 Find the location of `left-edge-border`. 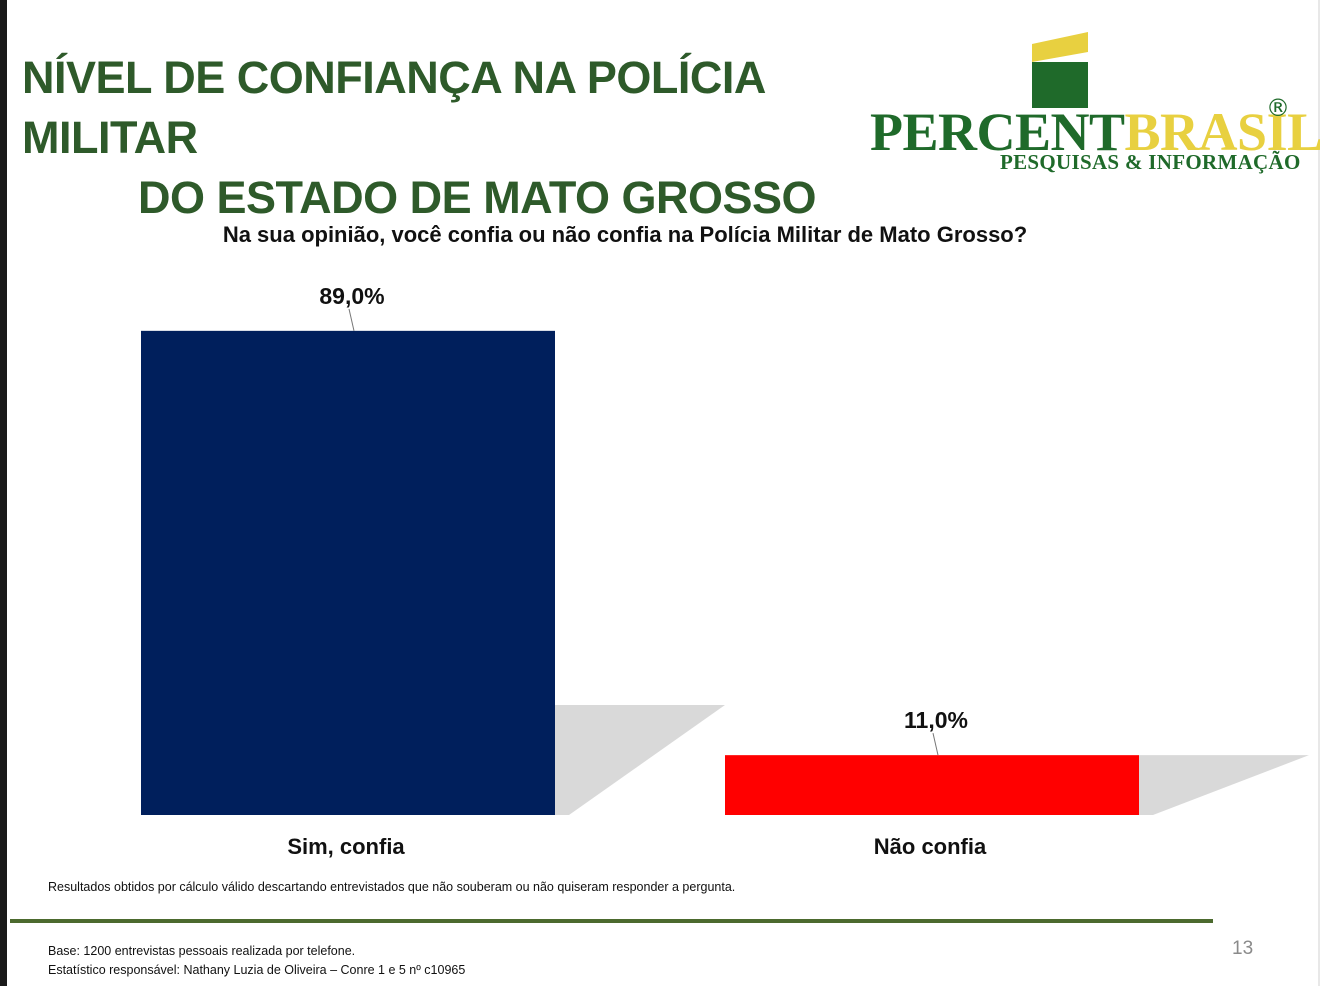

left-edge-border is located at coordinates (3, 493).